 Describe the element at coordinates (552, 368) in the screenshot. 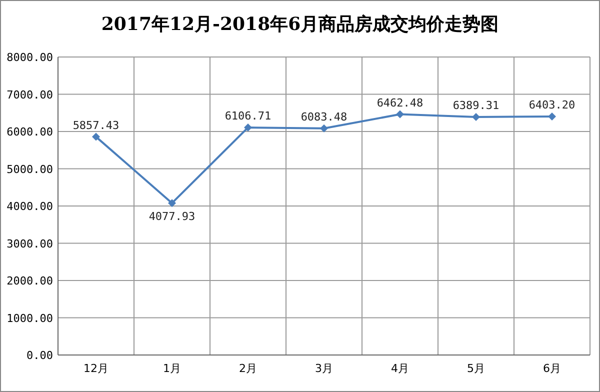

I see `x-tick-label: 6月` at that location.